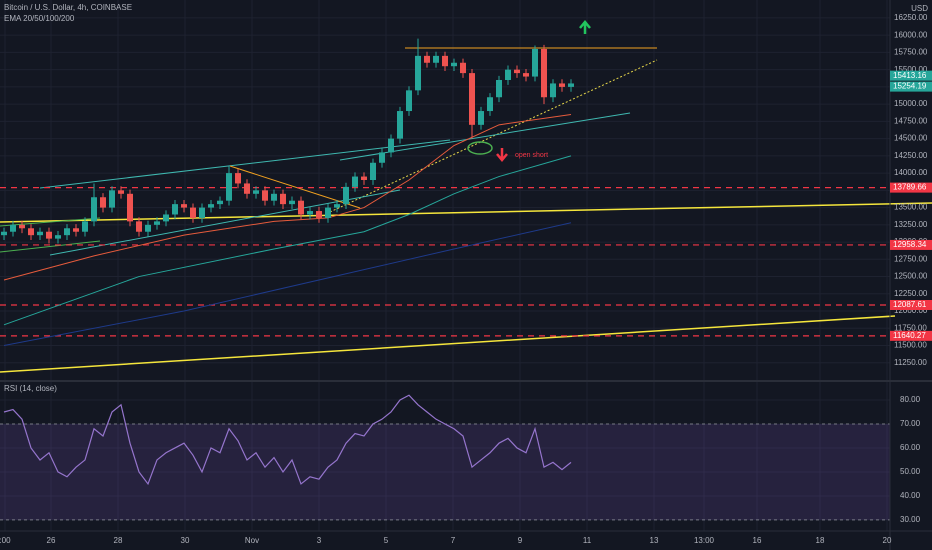 The image size is (932, 550). I want to click on rsi-line, so click(287, 440).